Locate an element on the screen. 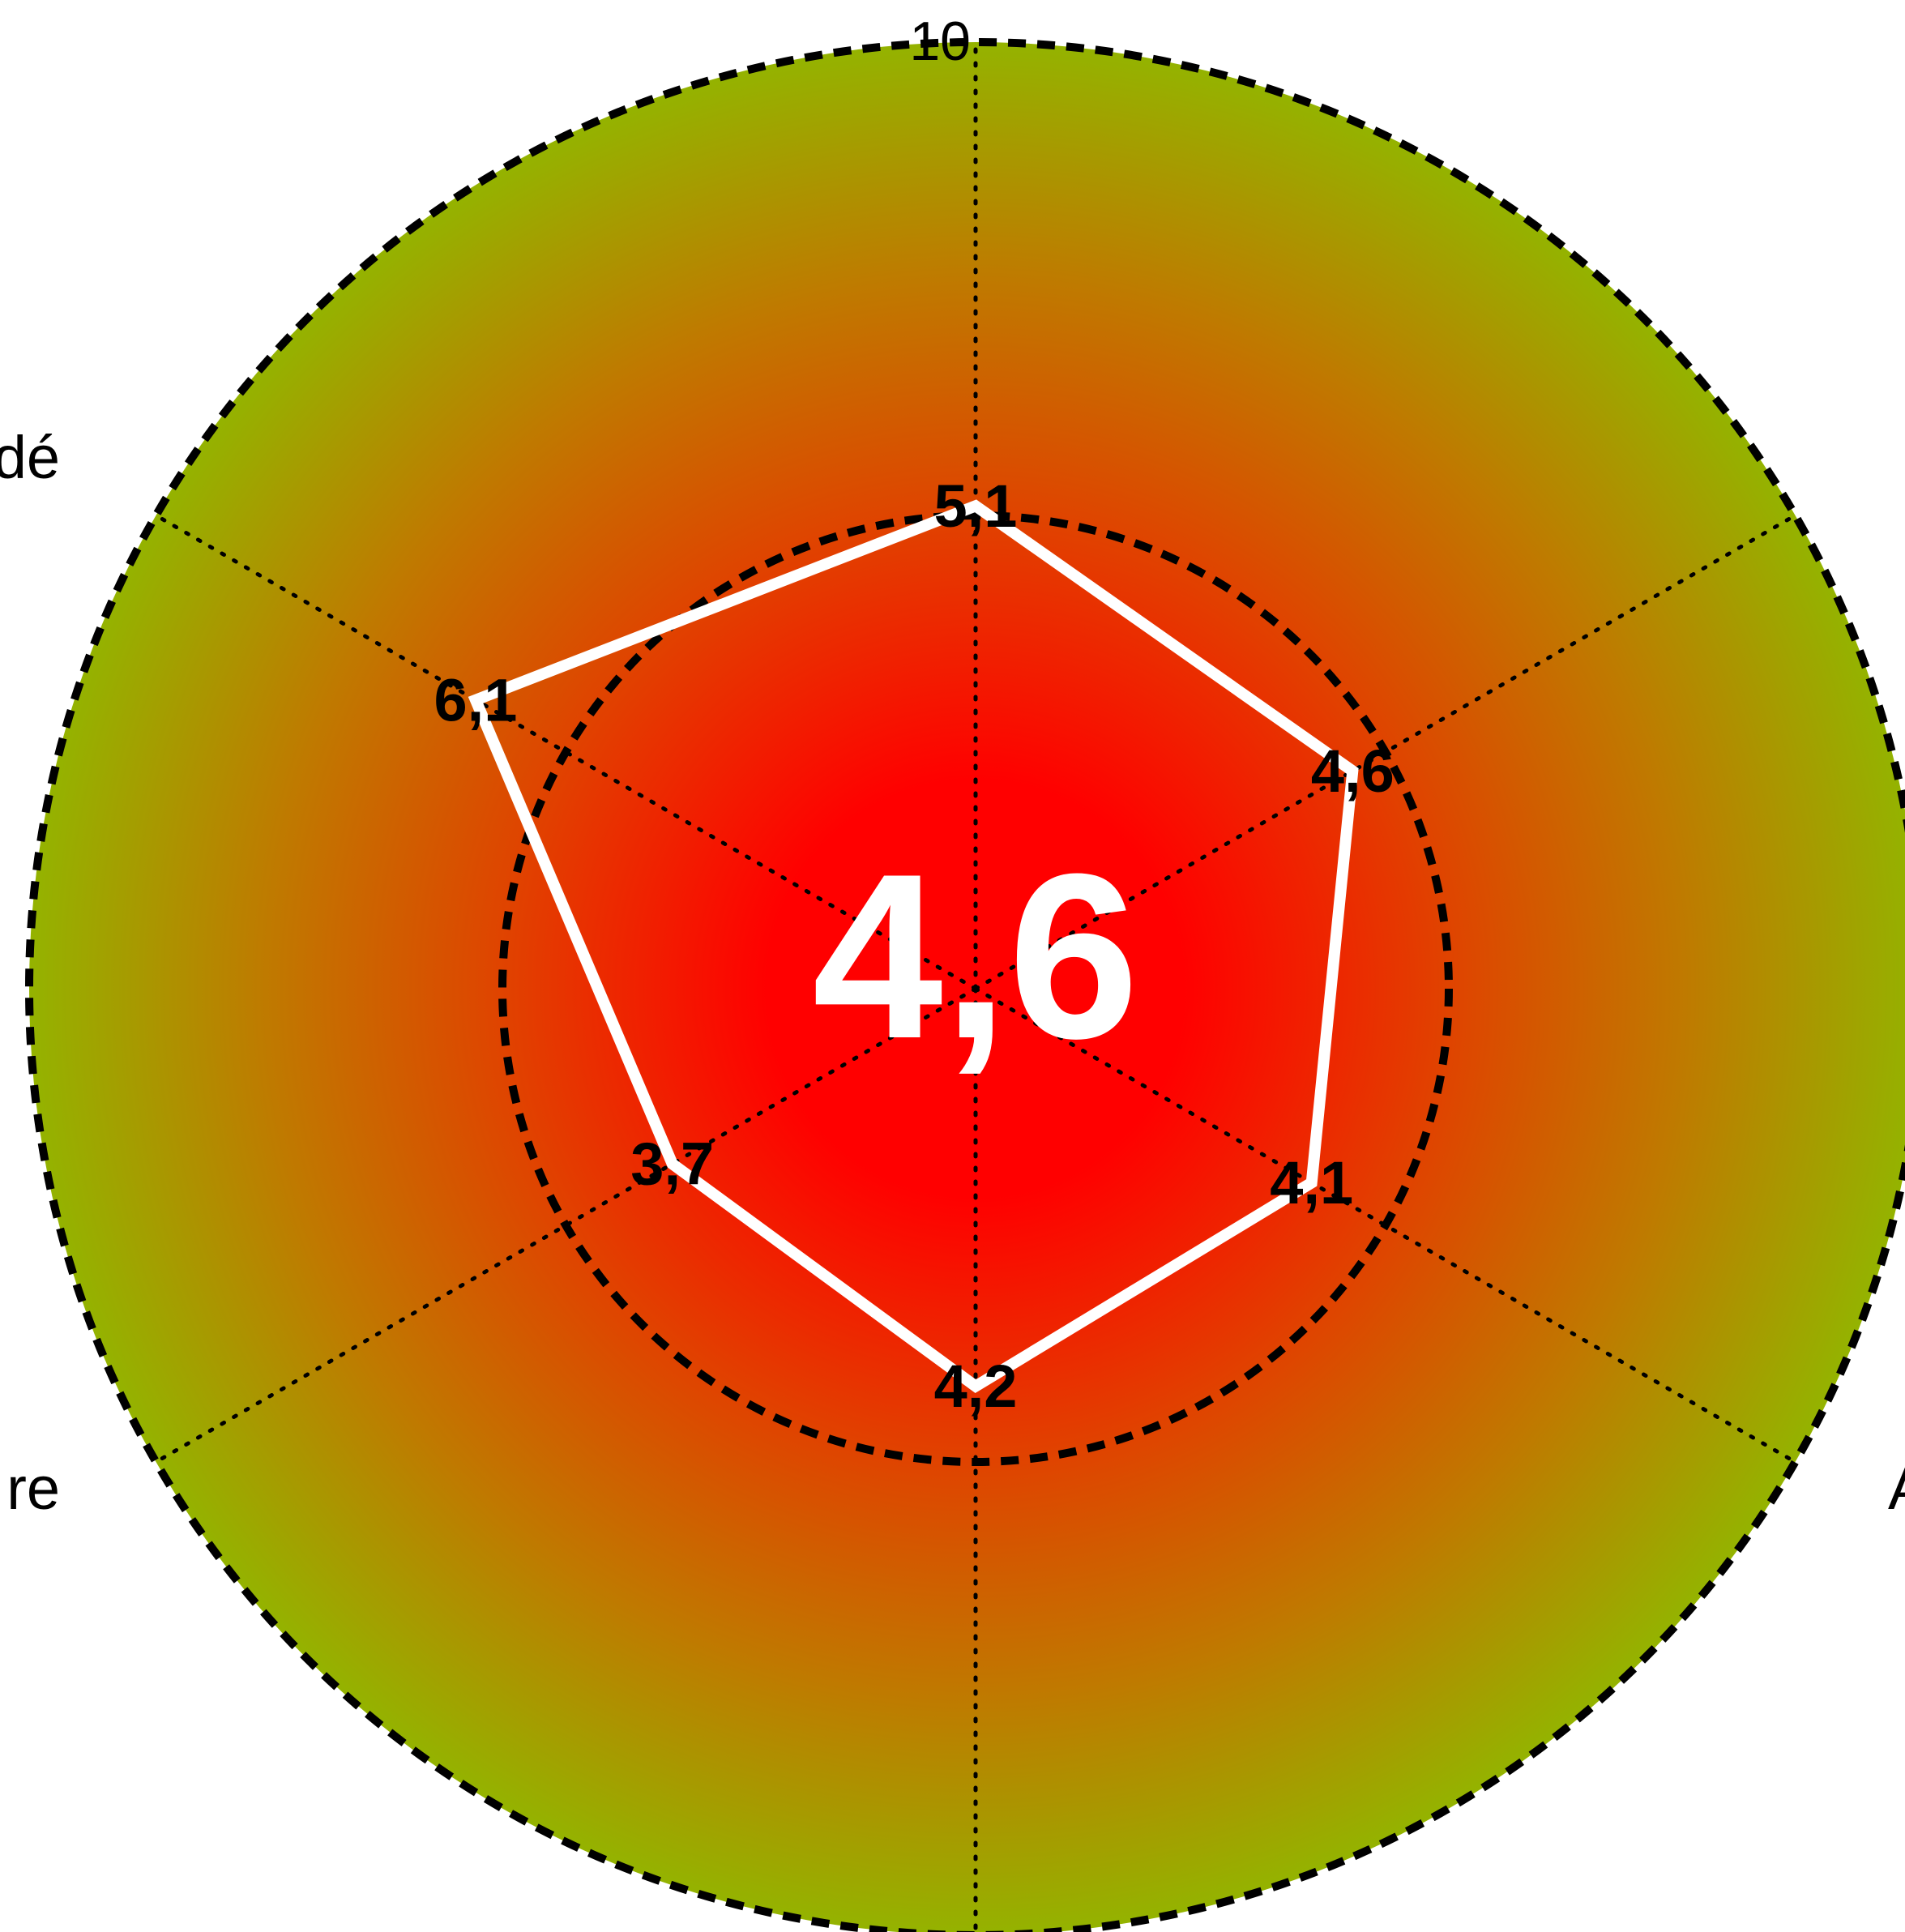 This screenshot has height=1932, width=1905. category-label: A is located at coordinates (1897, 1488).